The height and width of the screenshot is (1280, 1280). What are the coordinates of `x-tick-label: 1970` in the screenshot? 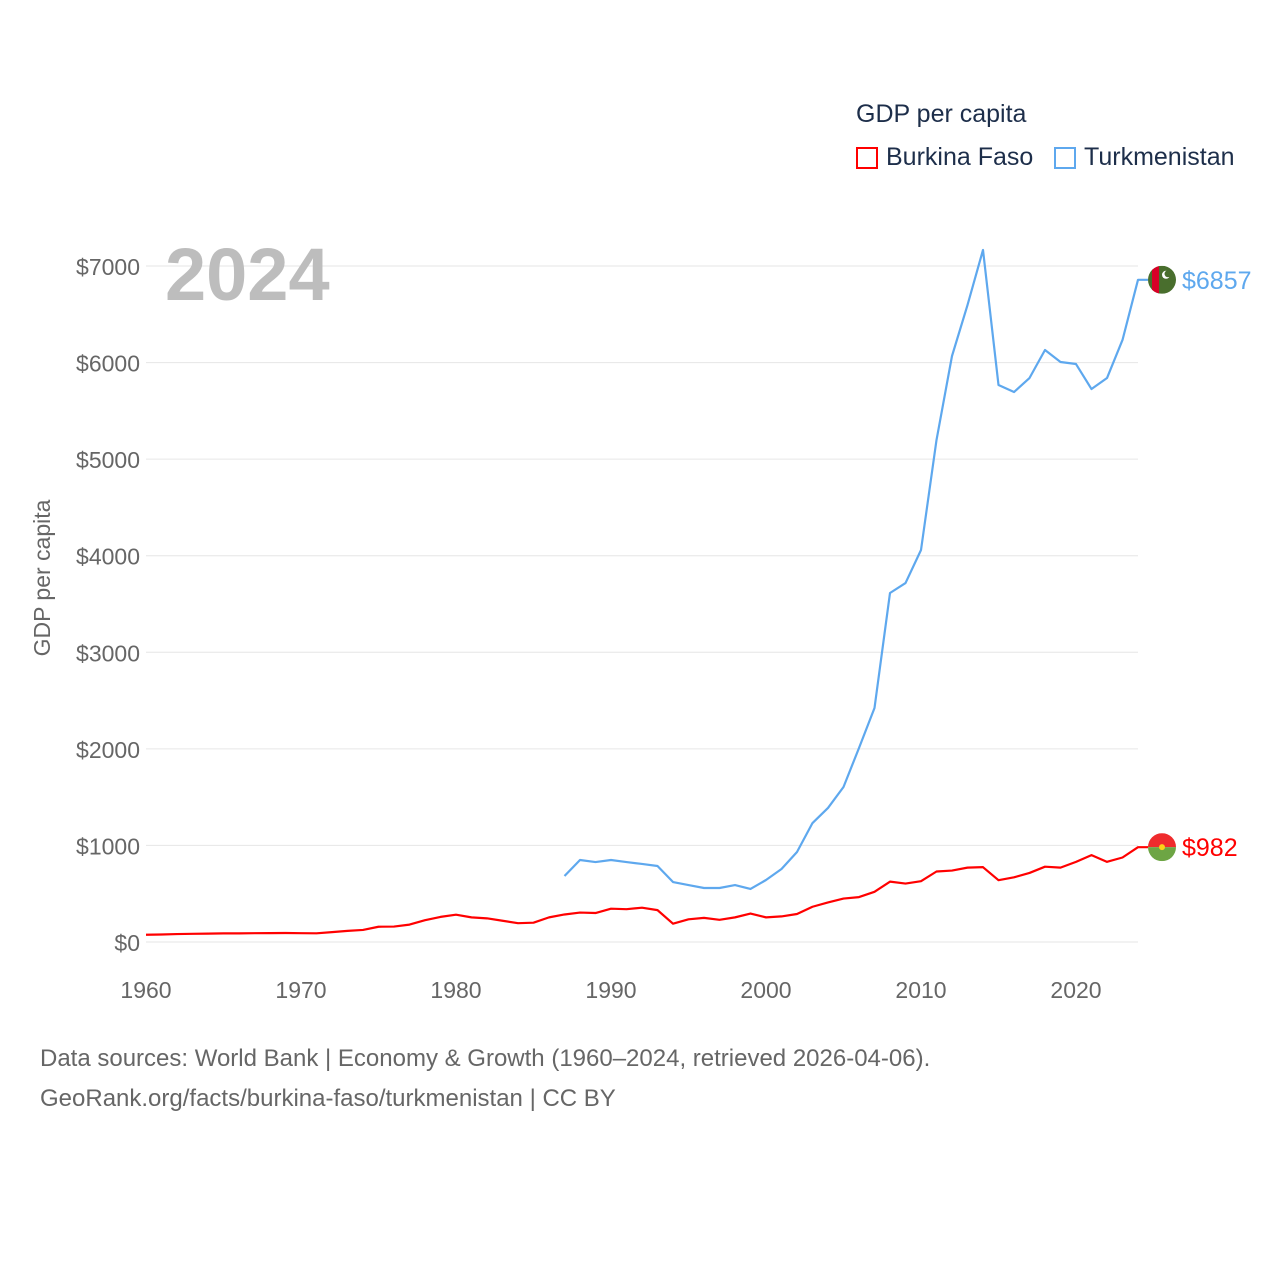 It's located at (300, 990).